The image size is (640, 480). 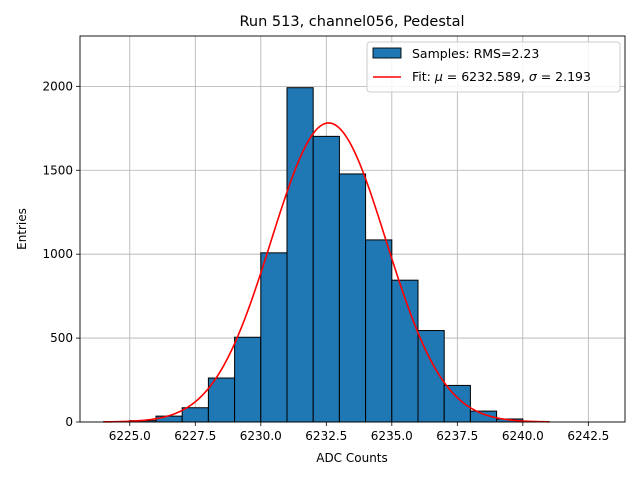 I want to click on x-tick-label: 6240.0, so click(x=523, y=436).